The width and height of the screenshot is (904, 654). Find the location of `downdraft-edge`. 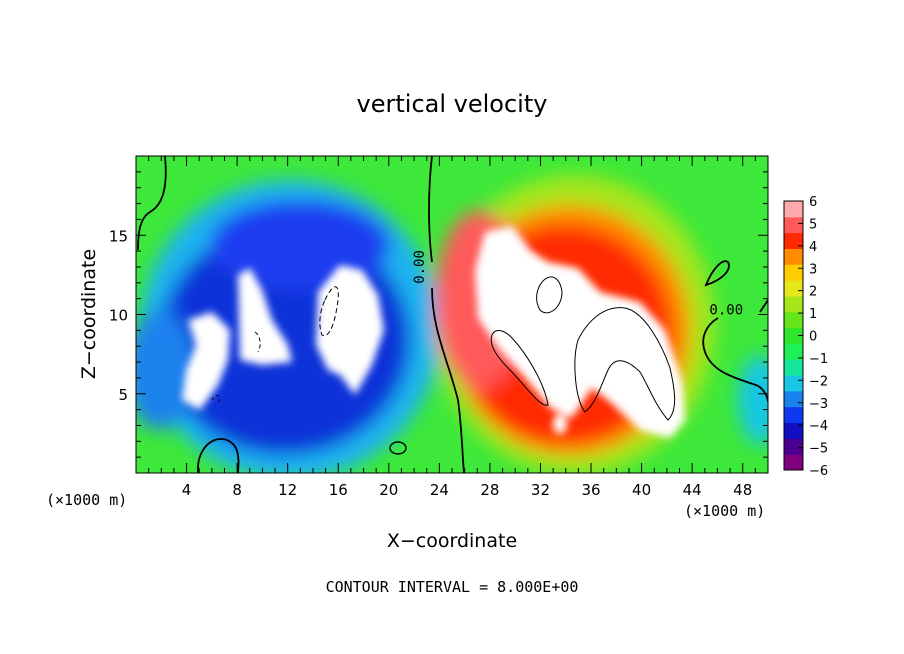

downdraft-edge is located at coordinates (165, 370).